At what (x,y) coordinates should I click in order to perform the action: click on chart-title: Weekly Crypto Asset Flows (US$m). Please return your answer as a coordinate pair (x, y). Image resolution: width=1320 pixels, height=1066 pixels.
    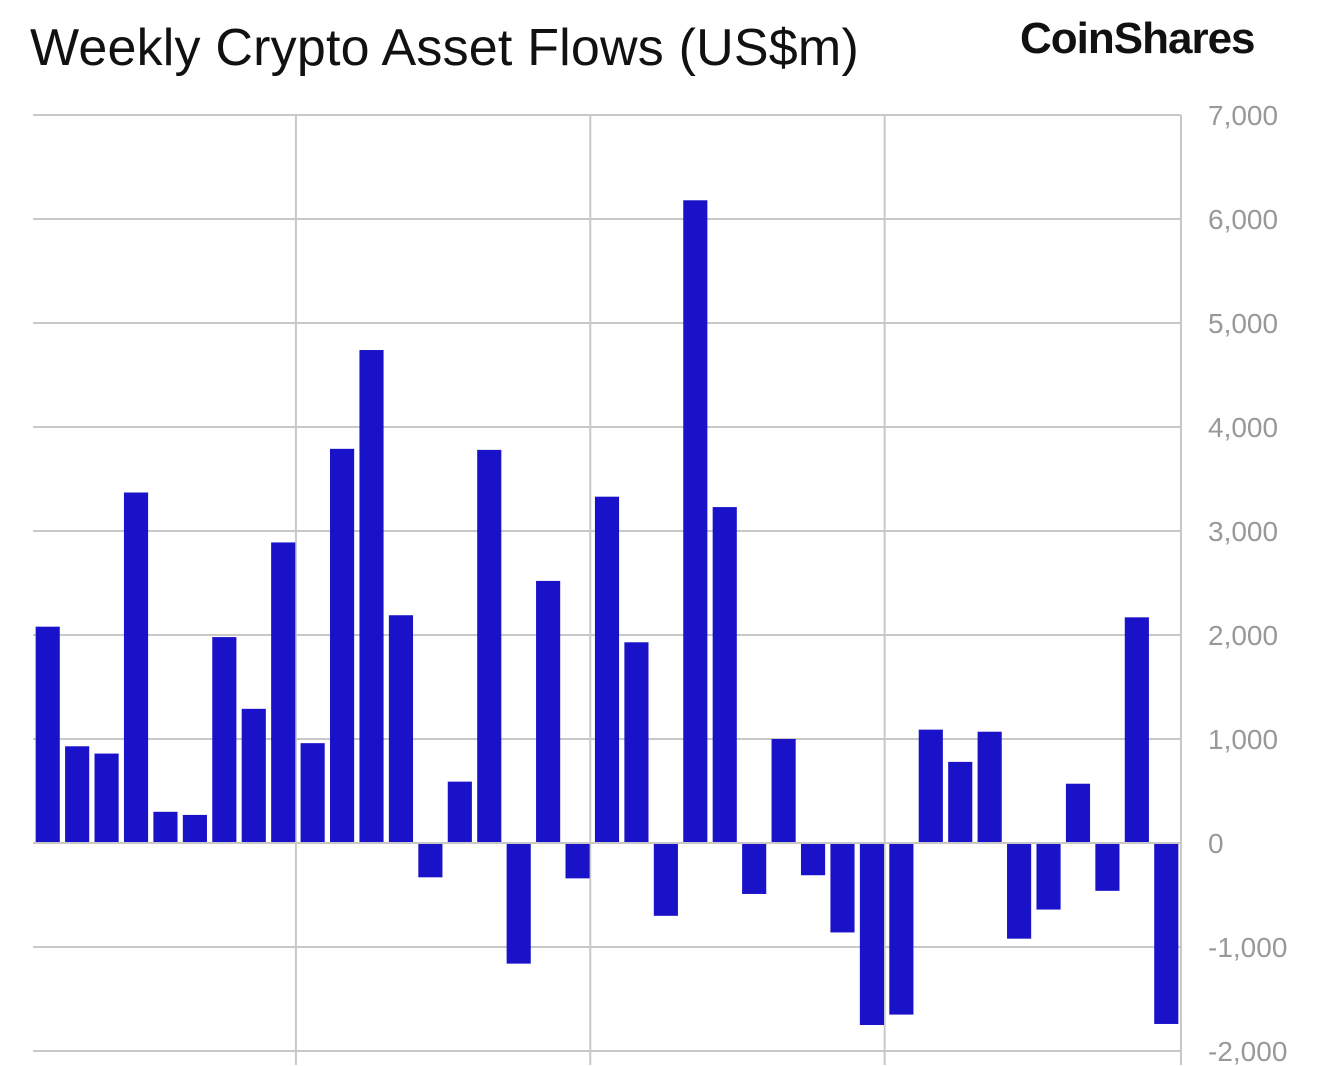
    Looking at the image, I should click on (444, 48).